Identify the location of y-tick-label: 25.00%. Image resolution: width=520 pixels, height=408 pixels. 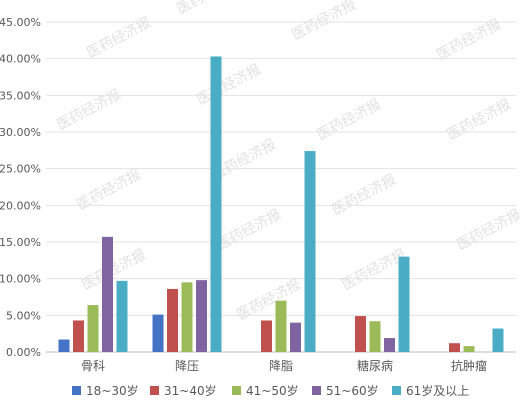
(20, 169).